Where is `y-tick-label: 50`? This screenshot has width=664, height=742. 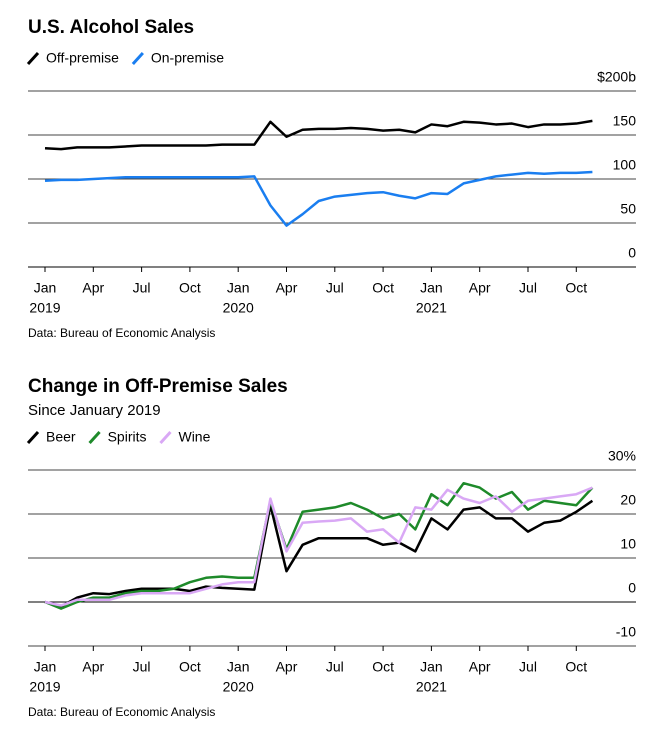
y-tick-label: 50 is located at coordinates (628, 209).